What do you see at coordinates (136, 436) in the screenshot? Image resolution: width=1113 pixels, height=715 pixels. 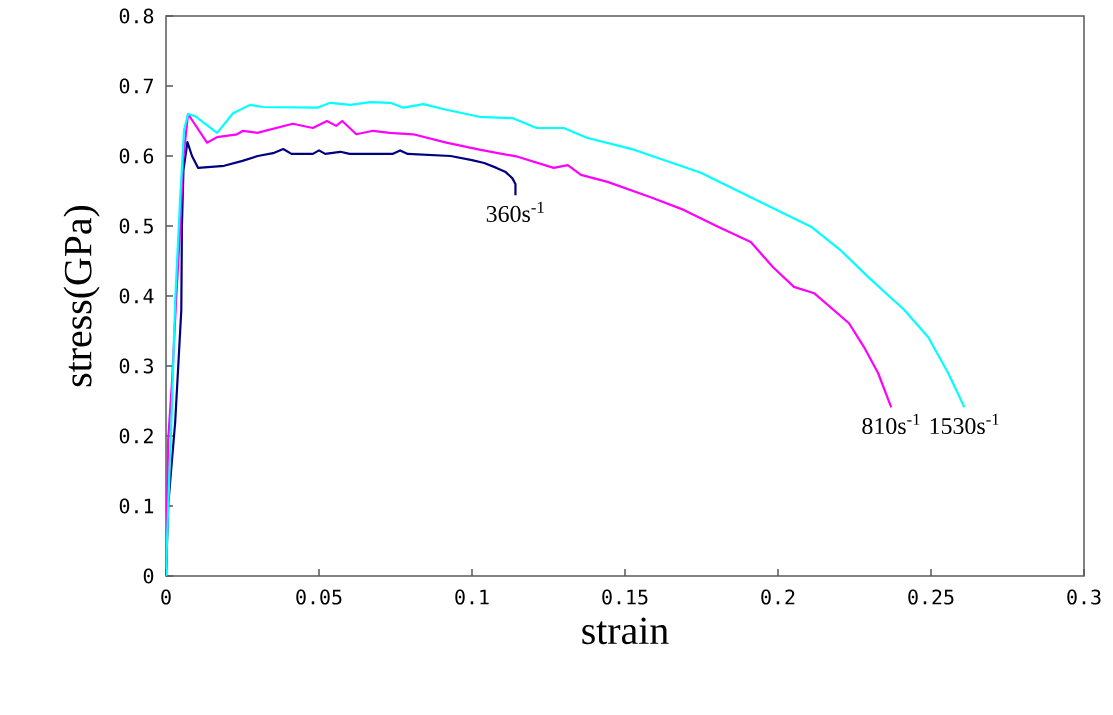 I see `y-tick-label: 0.2` at bounding box center [136, 436].